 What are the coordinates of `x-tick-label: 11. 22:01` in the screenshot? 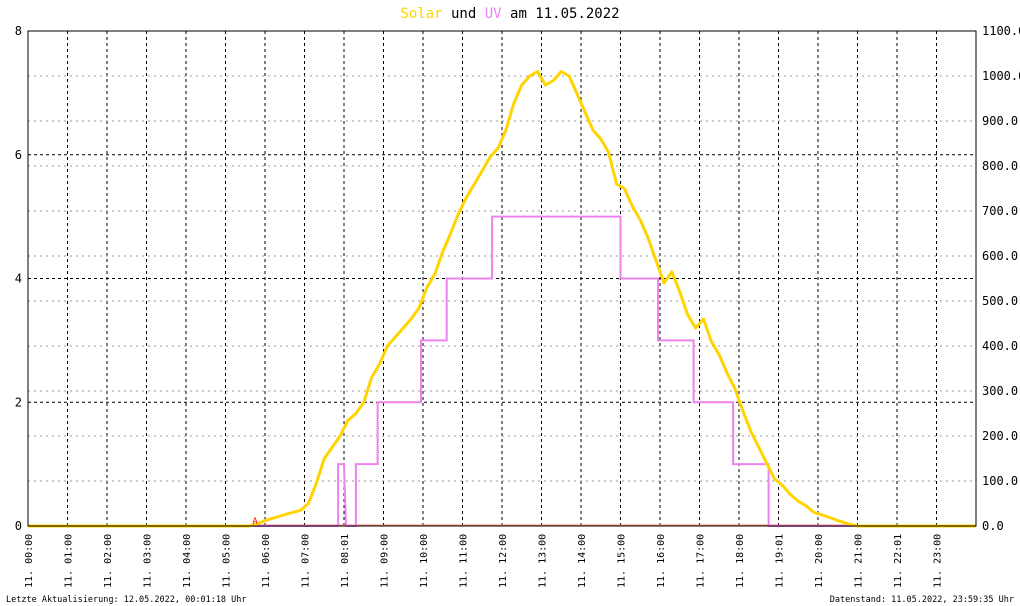 It's located at (898, 561).